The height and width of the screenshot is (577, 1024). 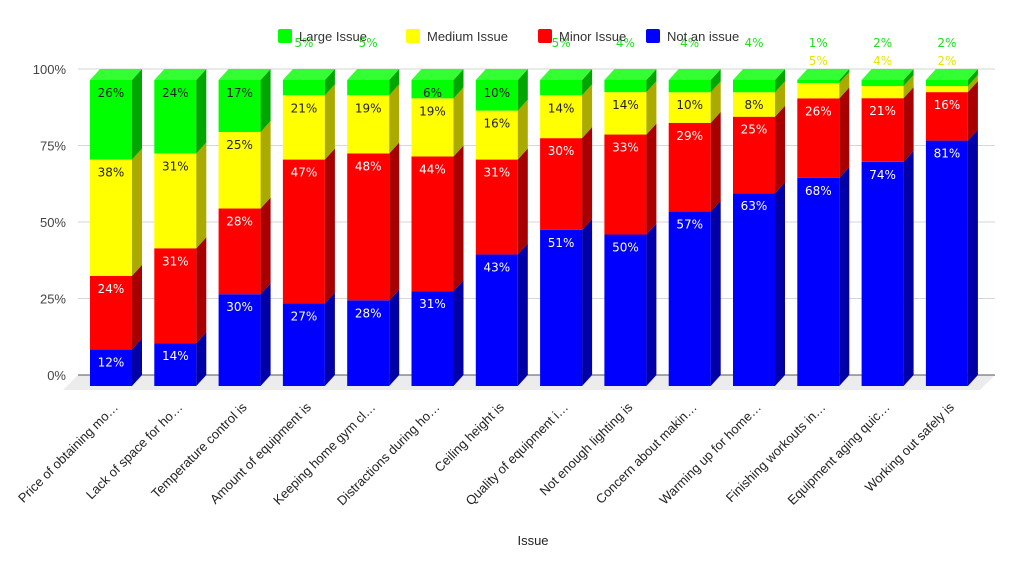 What do you see at coordinates (432, 93) in the screenshot?
I see `data-label: 6%` at bounding box center [432, 93].